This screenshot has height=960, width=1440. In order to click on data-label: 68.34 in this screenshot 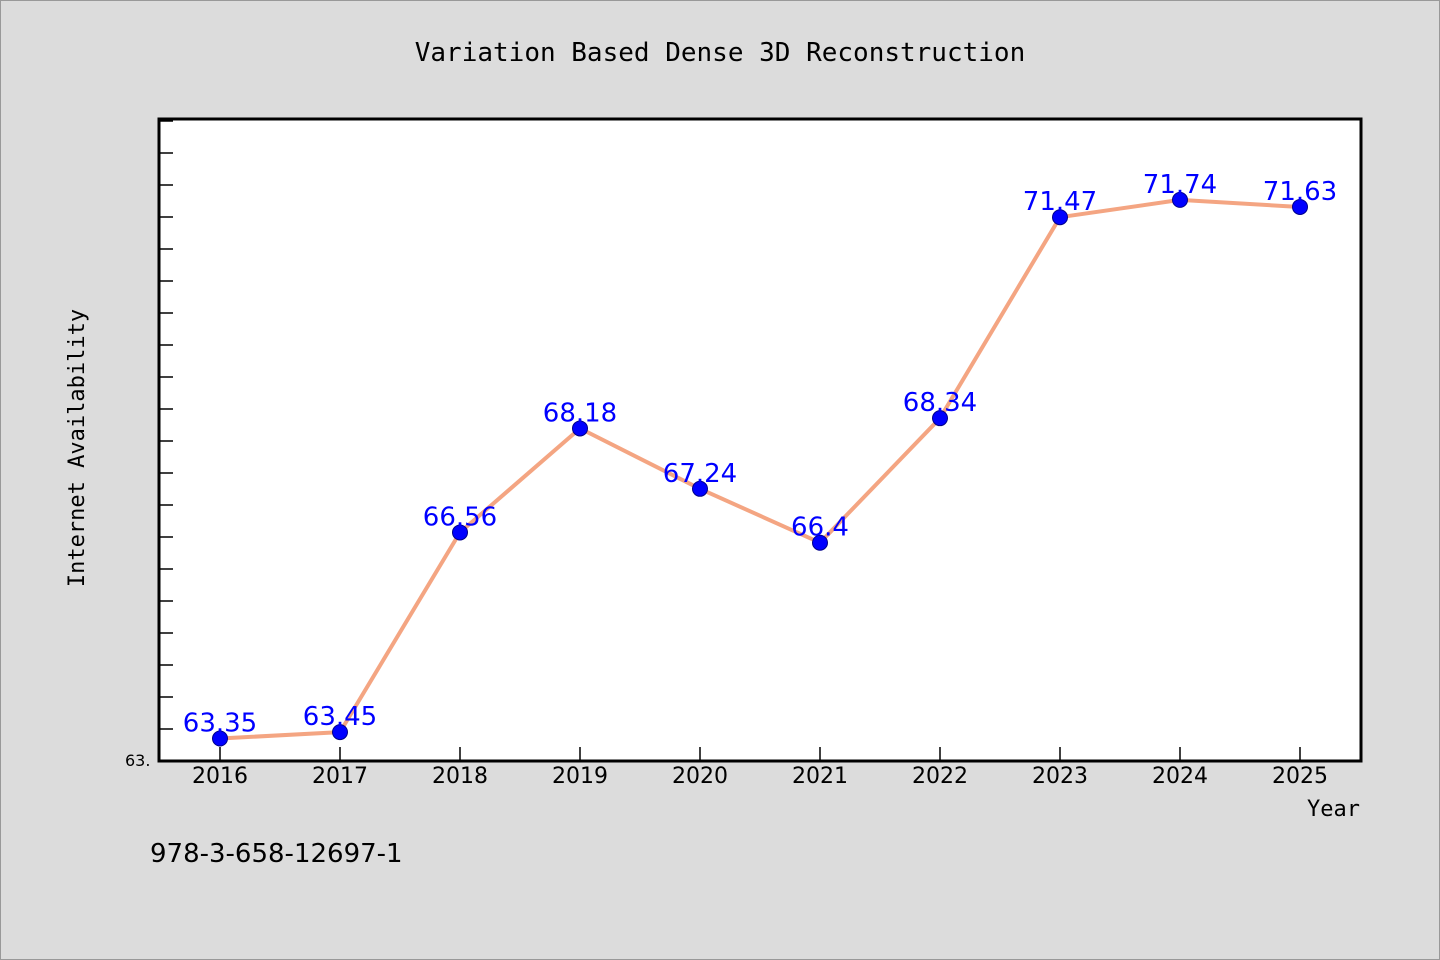, I will do `click(940, 403)`.